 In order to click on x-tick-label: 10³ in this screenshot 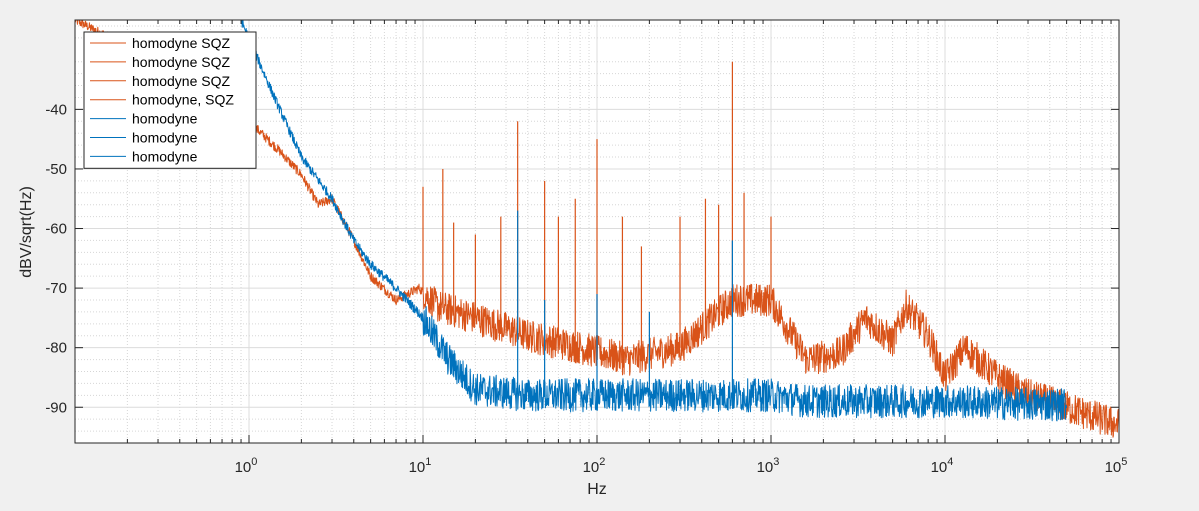, I will do `click(768, 466)`.